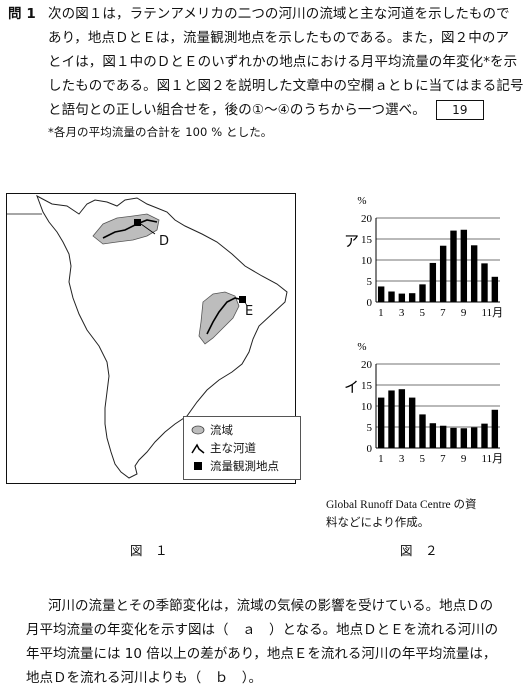 This screenshot has height=700, width=528. Describe the element at coordinates (378, 523) in the screenshot. I see `source-line: 料などにより作成。` at that location.